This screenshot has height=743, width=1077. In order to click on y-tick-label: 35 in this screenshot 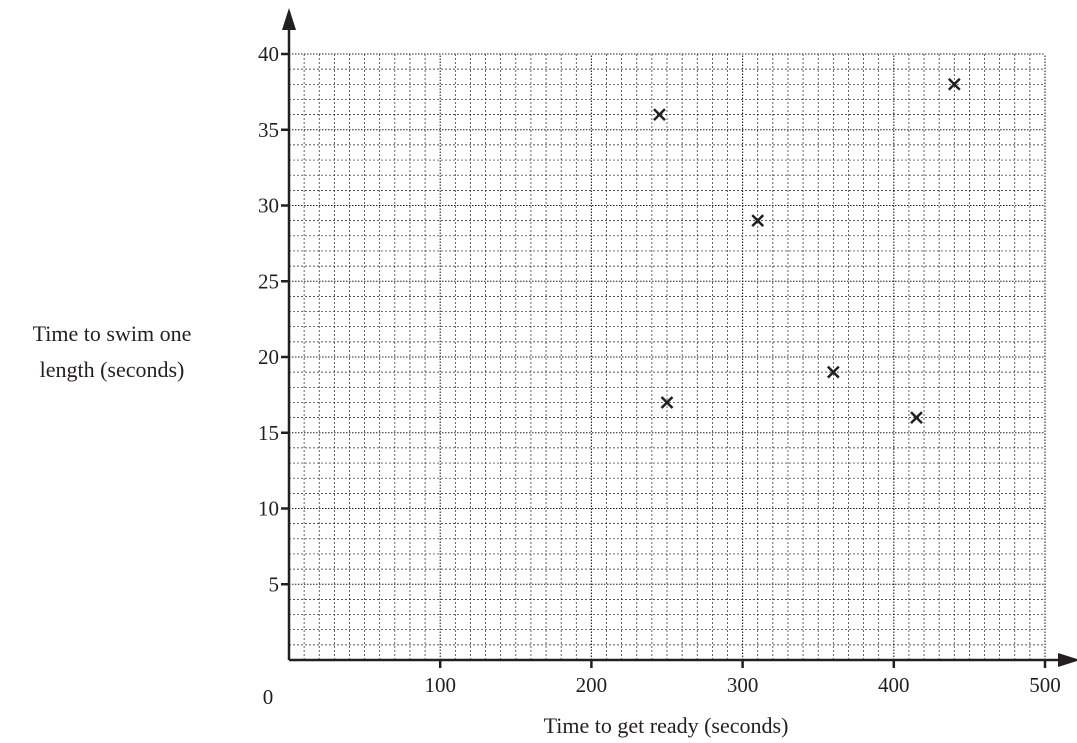, I will do `click(268, 130)`.